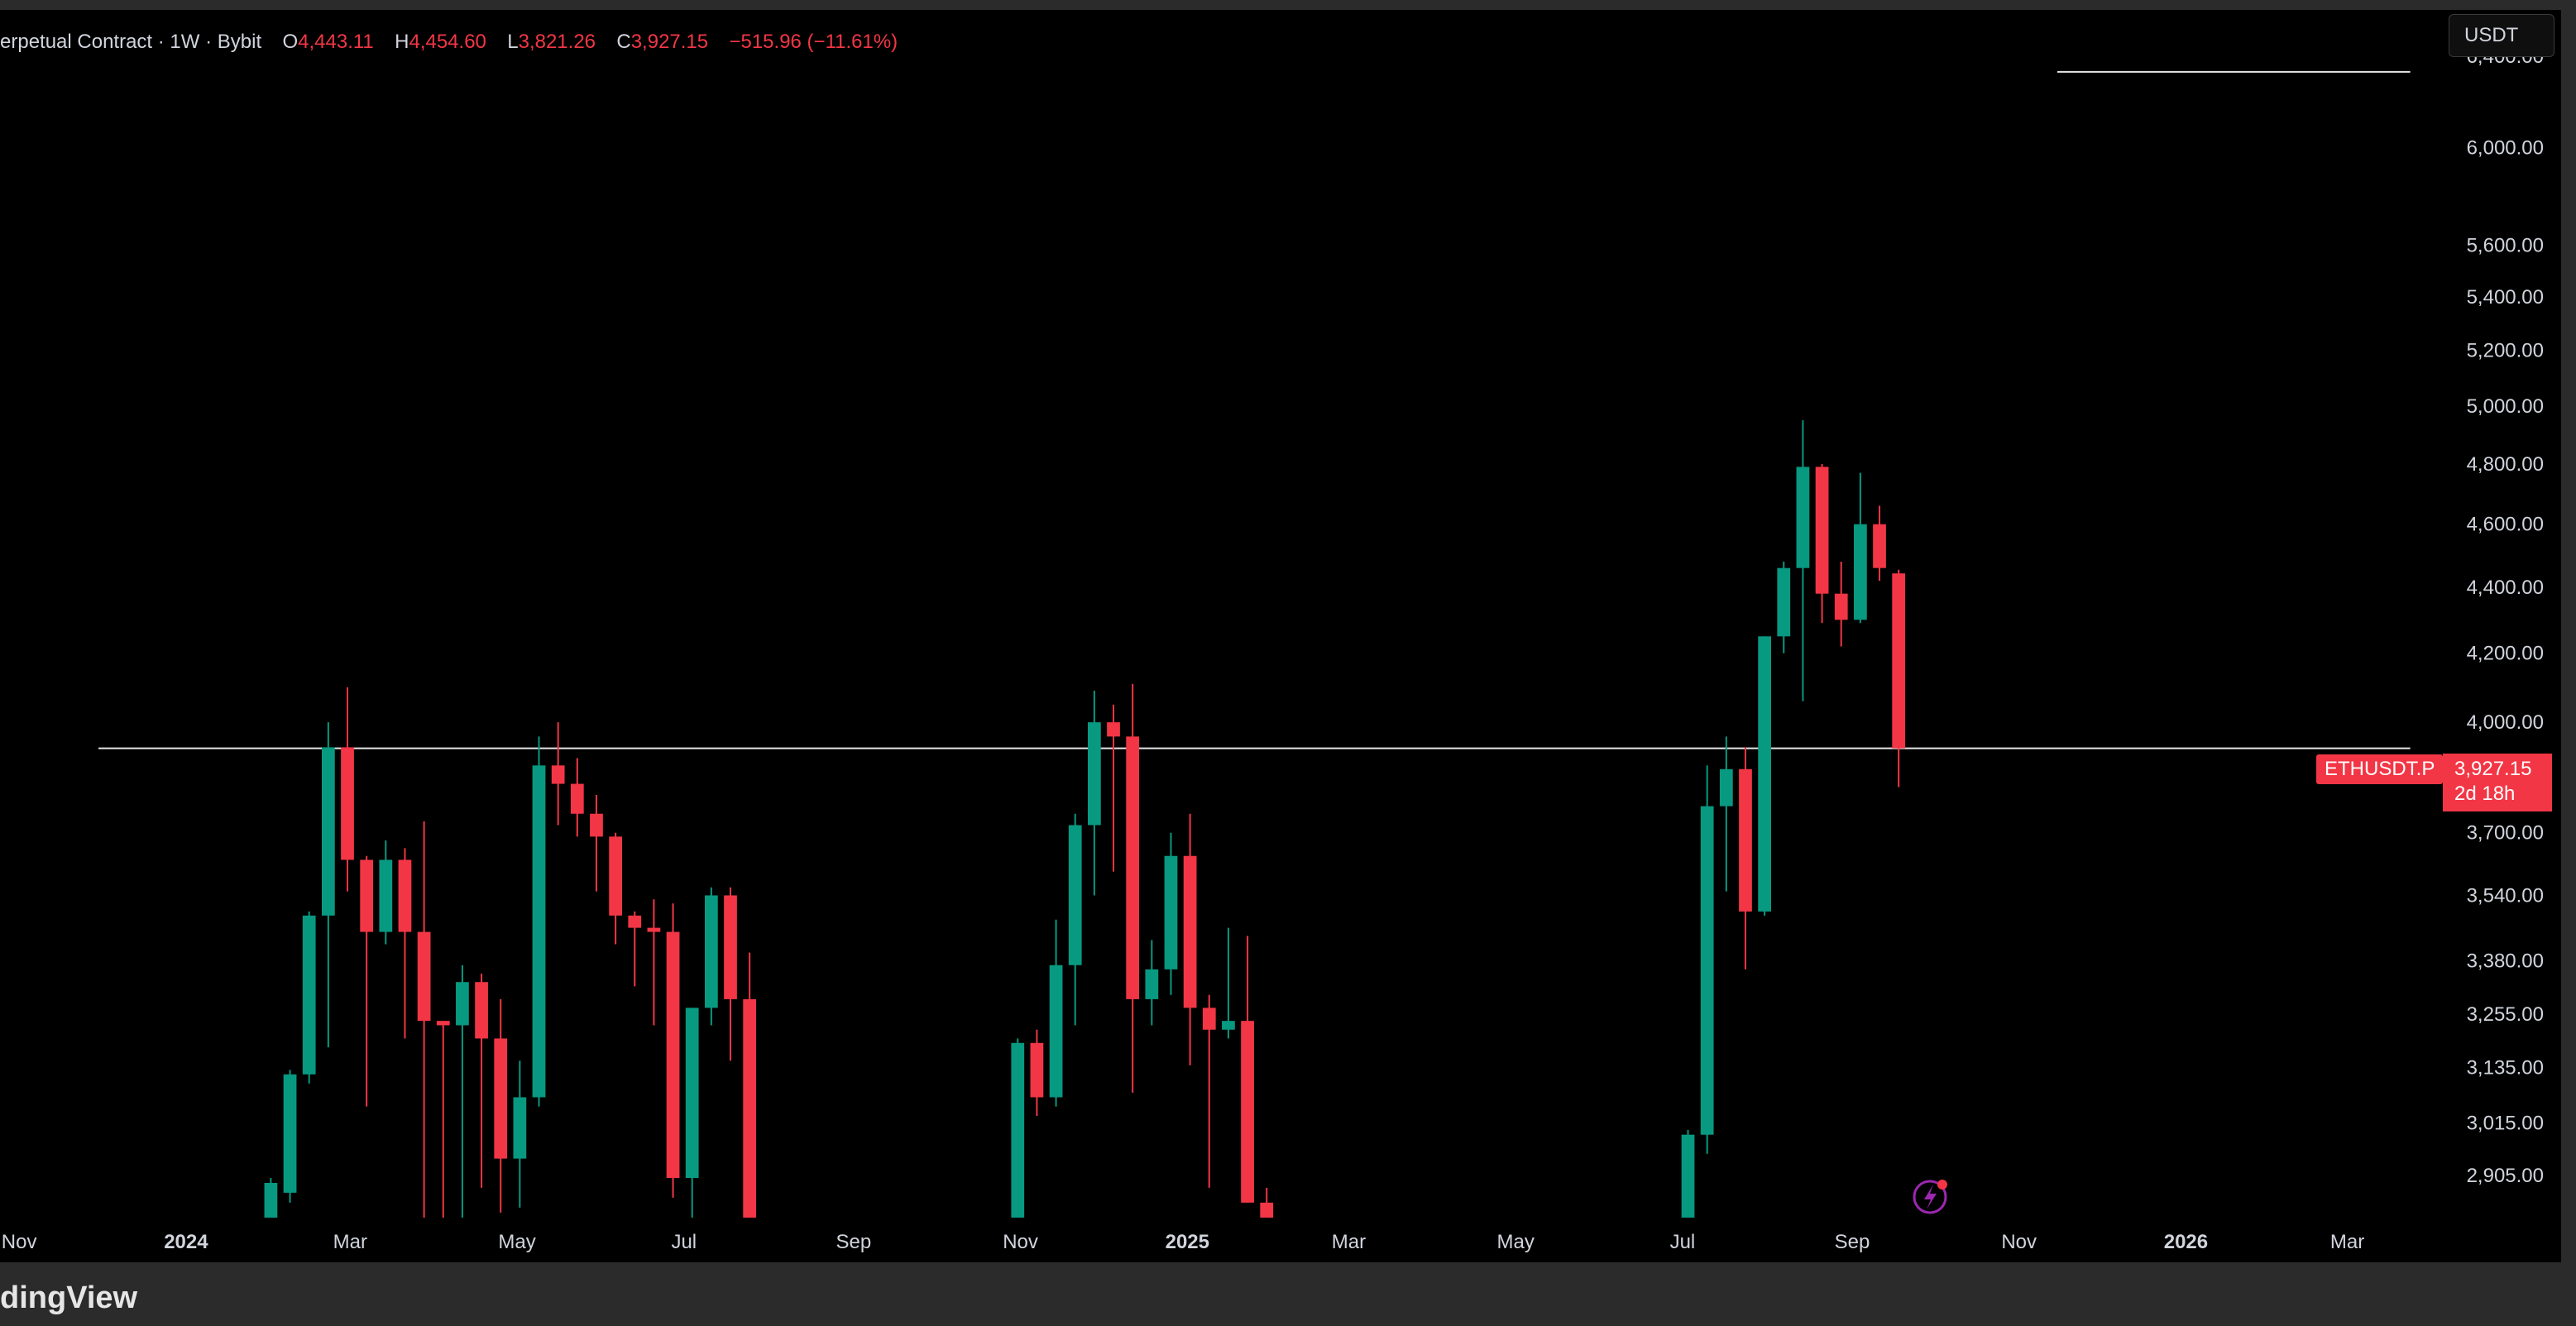 This screenshot has width=2576, height=1326. Describe the element at coordinates (2506, 525) in the screenshot. I see `price-tick-label: 4,600.00` at that location.